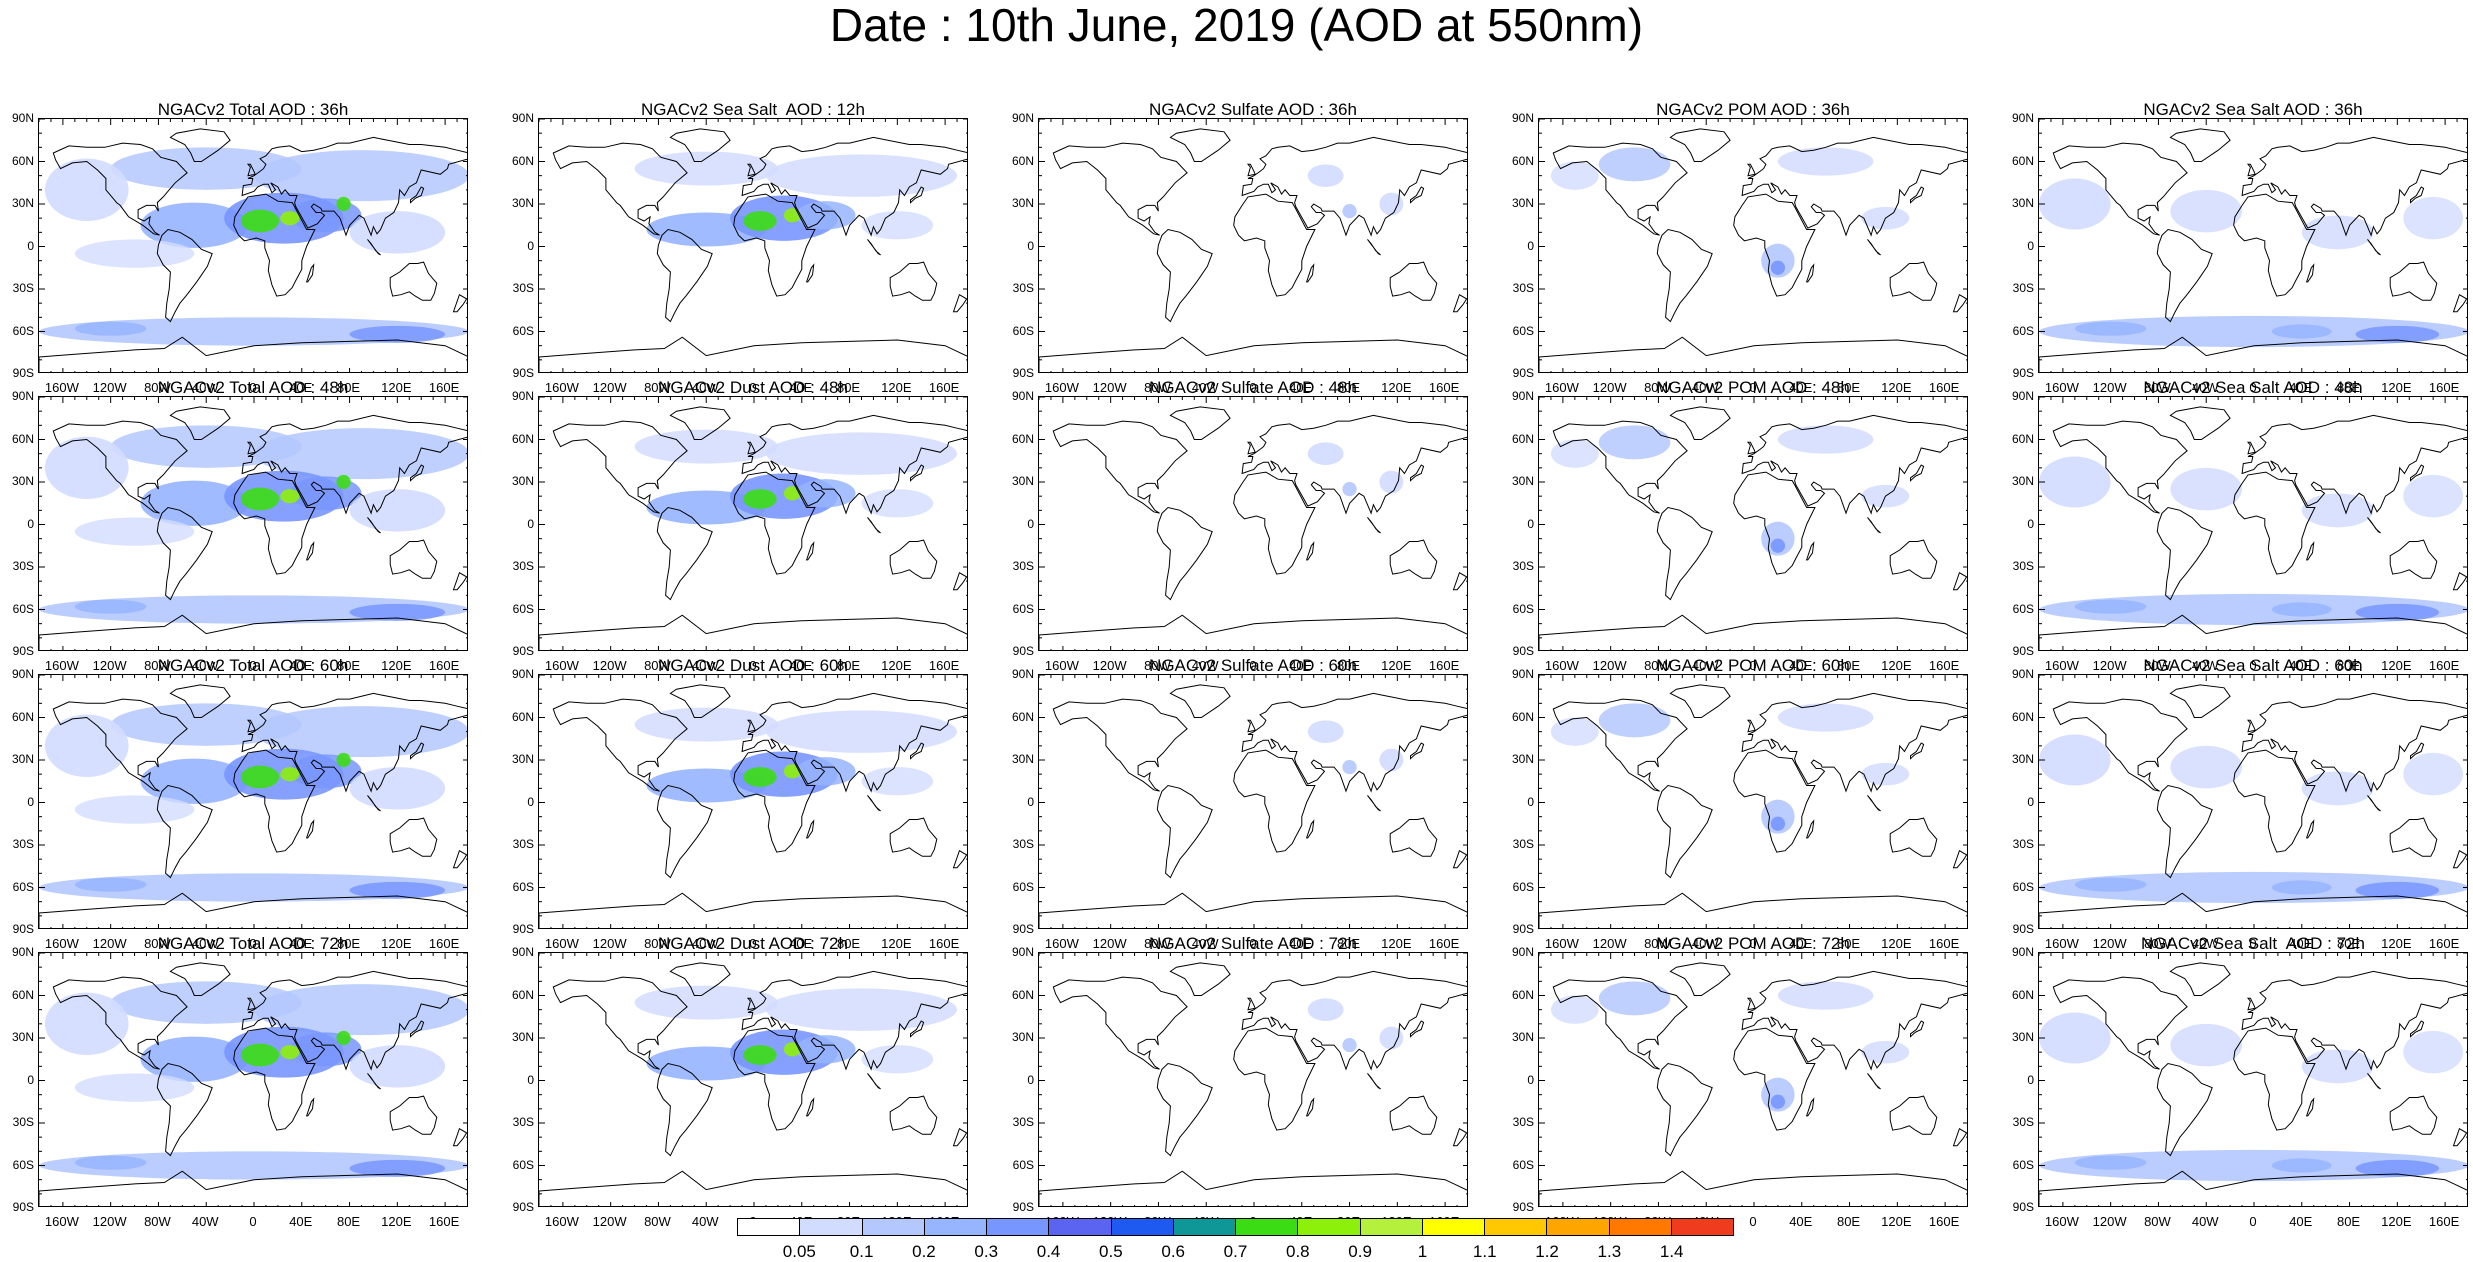  I want to click on panel-title: NGACv2 Total AOD : 48h, so click(253, 387).